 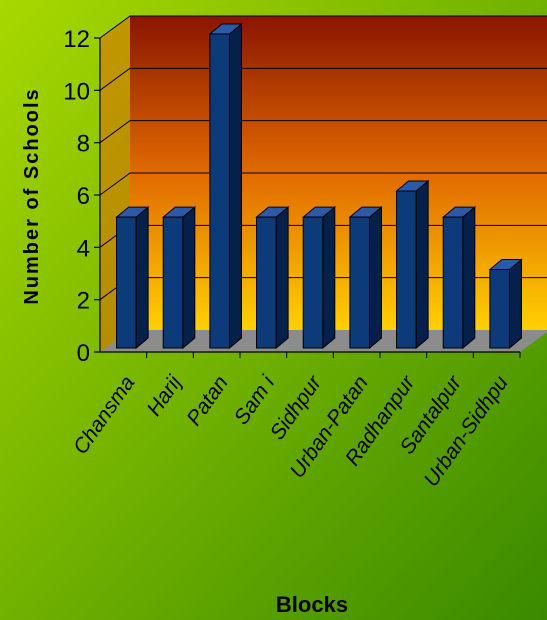 I want to click on y-tick-label: 6, so click(x=83, y=196).